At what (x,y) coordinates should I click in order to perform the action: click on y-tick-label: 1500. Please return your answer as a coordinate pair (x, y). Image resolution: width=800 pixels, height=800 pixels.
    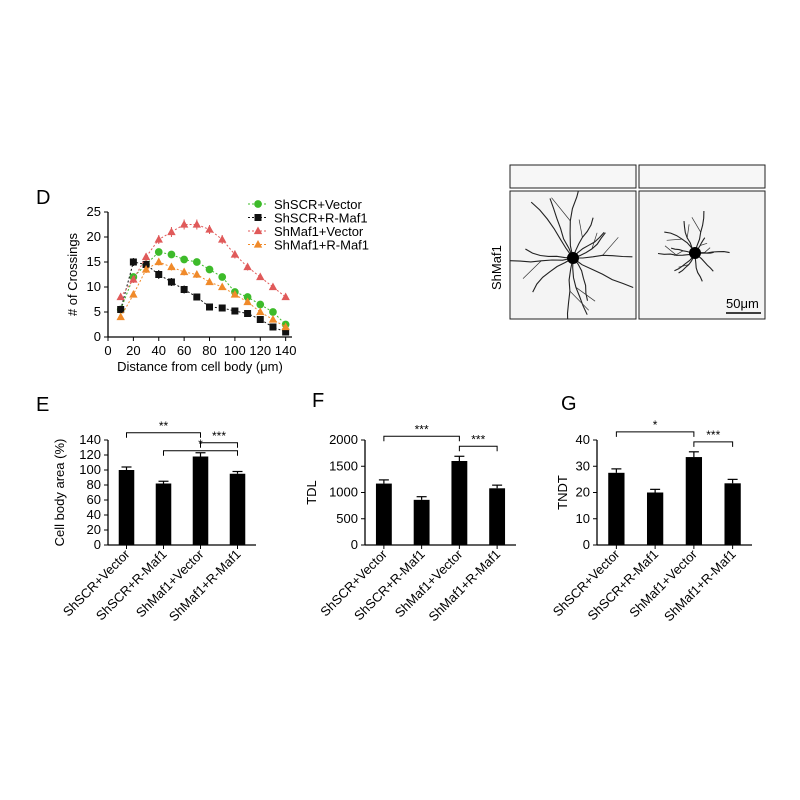
    Looking at the image, I should click on (343, 465).